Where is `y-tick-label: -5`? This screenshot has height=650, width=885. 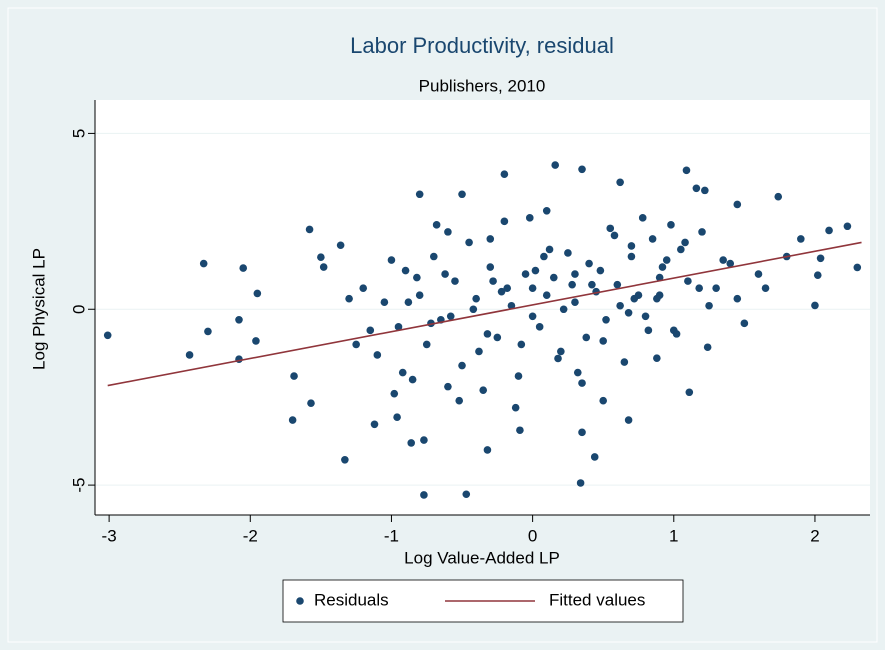 y-tick-label: -5 is located at coordinates (78, 485).